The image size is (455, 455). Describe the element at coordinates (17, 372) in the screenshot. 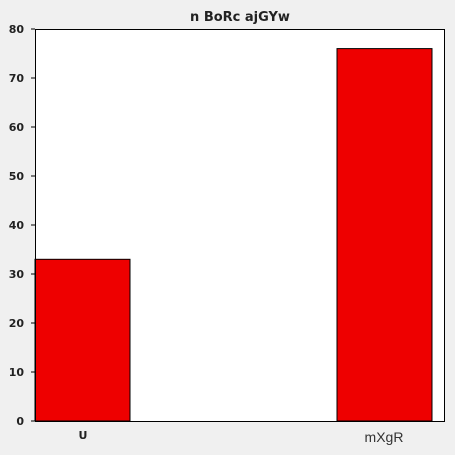

I see `y-tick-label: 10` at that location.